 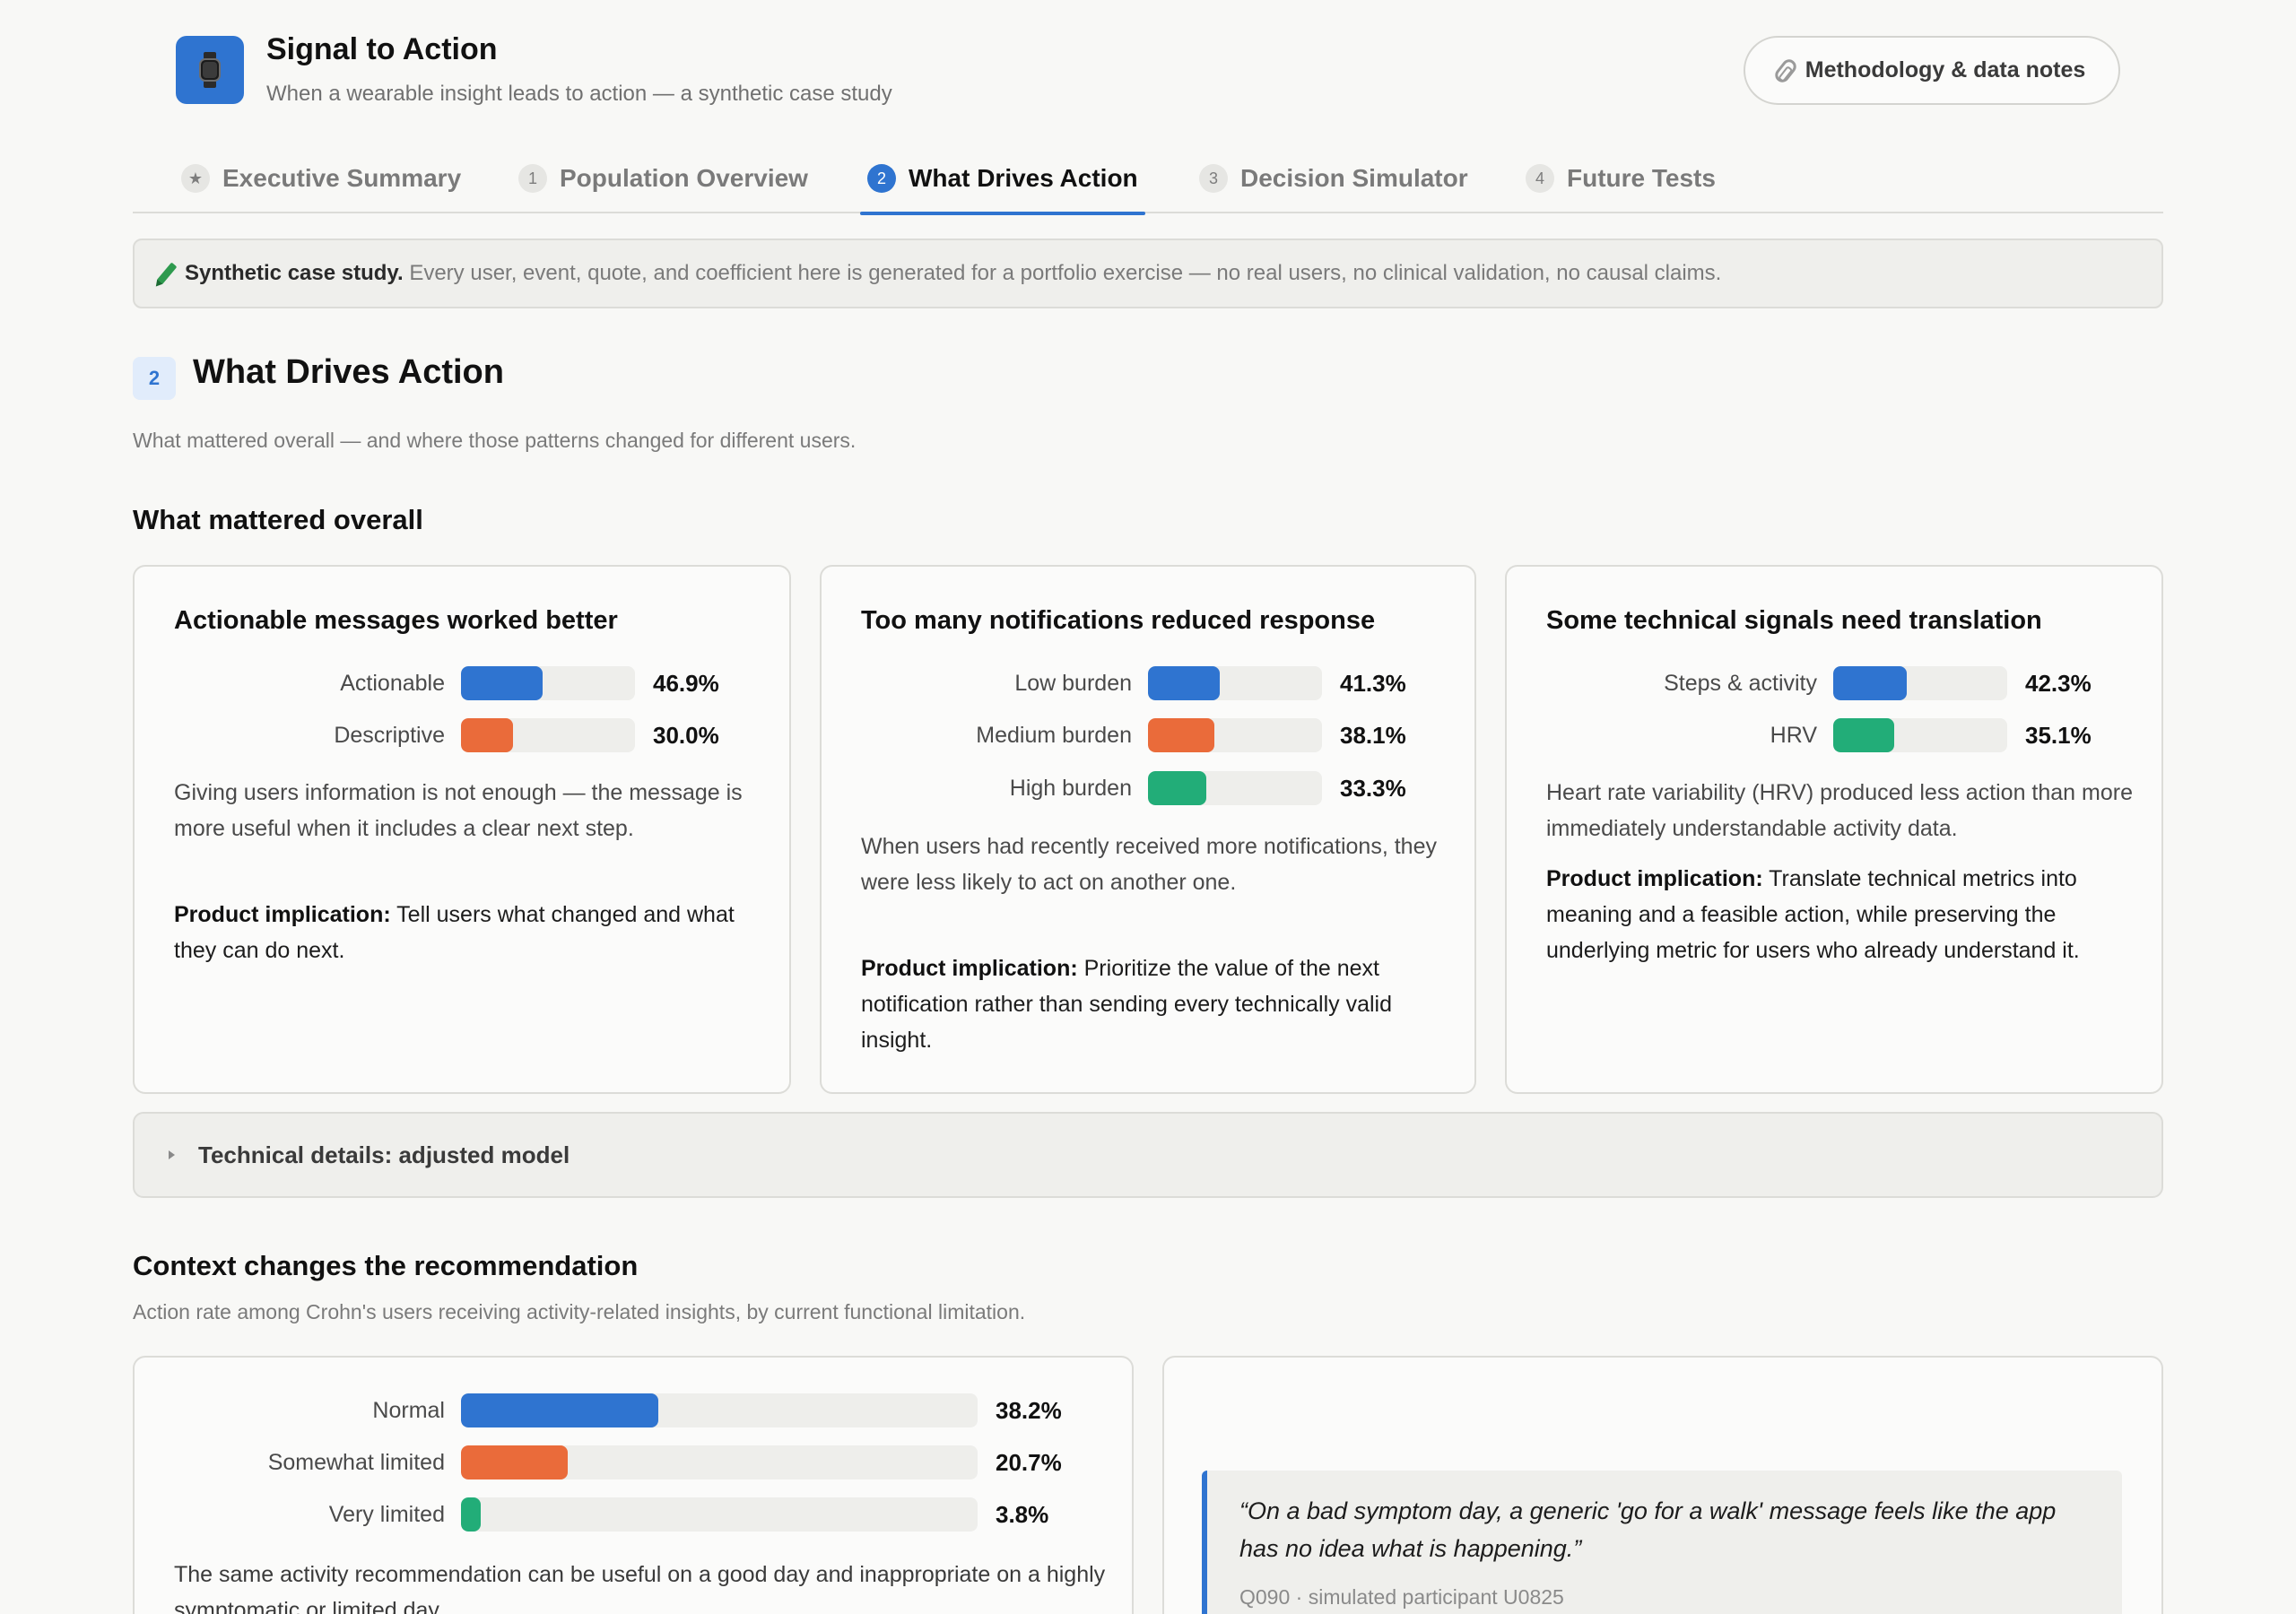 I want to click on bar-label: Steps & activity, so click(x=1740, y=683).